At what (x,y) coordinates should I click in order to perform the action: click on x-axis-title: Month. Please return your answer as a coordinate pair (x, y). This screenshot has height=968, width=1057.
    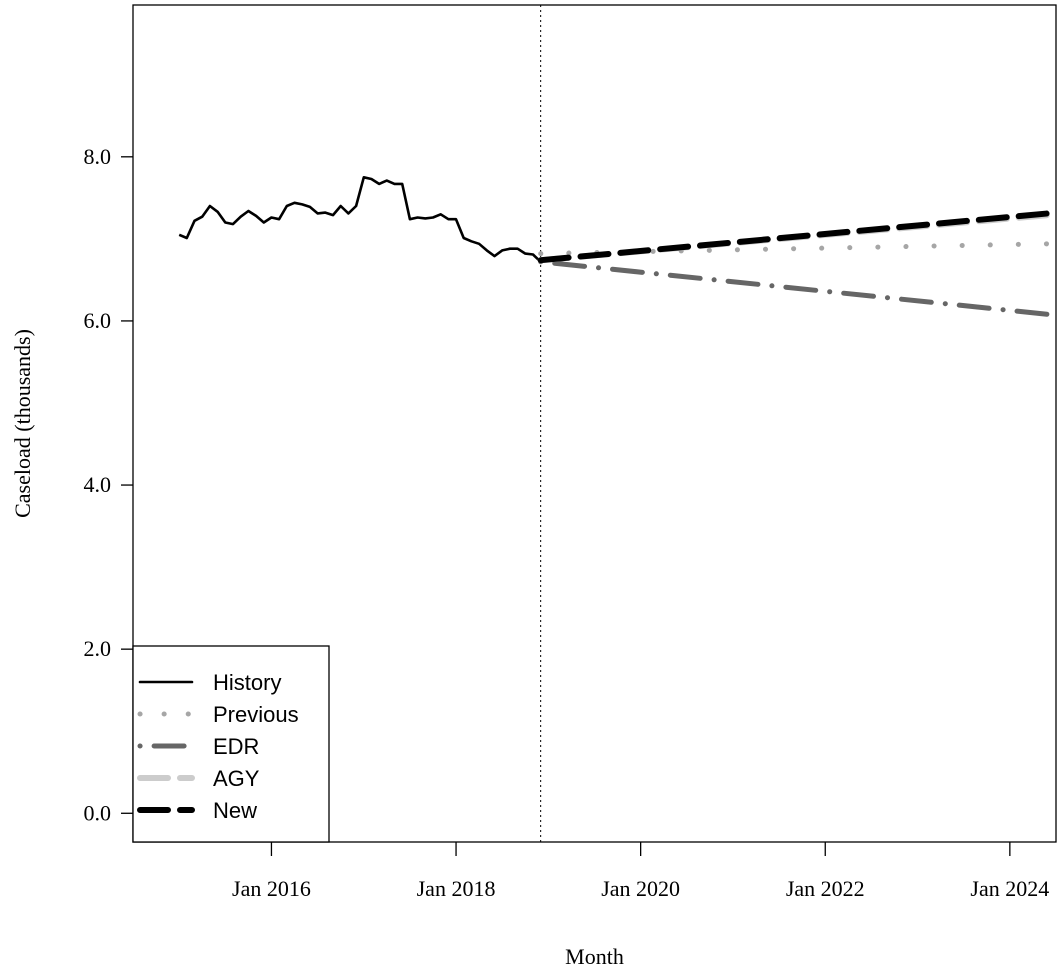
    Looking at the image, I should click on (594, 956).